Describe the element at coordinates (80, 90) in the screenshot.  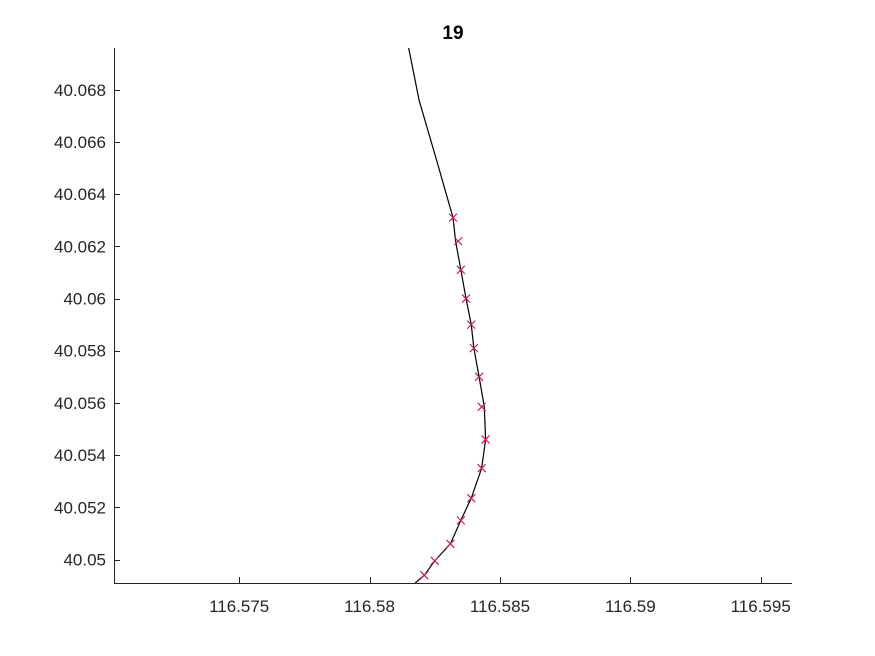
I see `y-tick-label: 40.068` at that location.